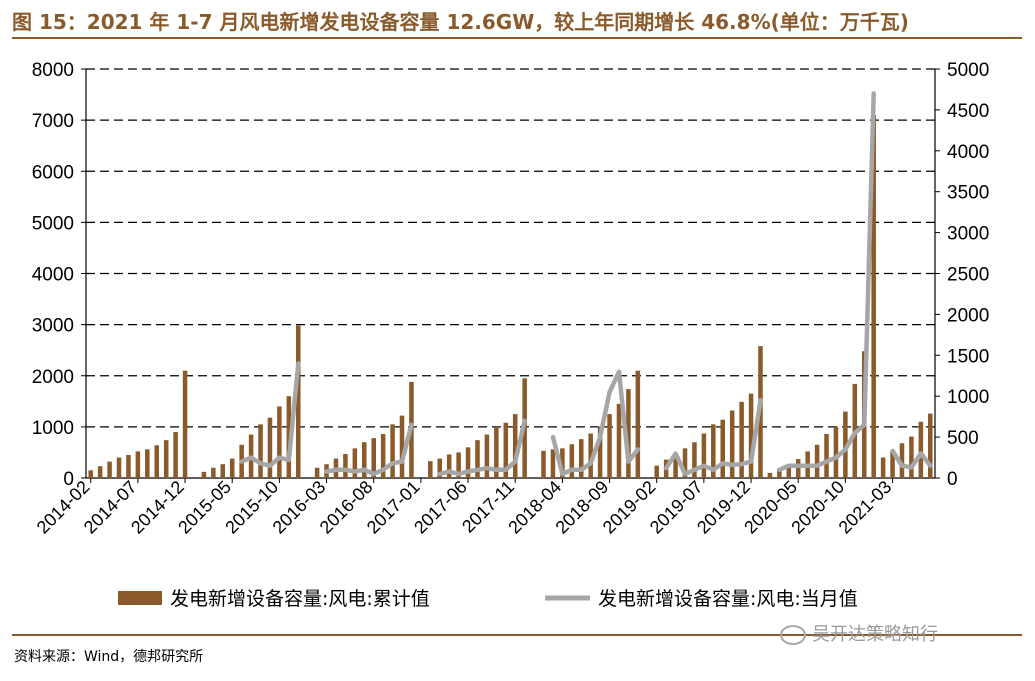 Image resolution: width=1035 pixels, height=681 pixels. I want to click on title-underline, so click(517, 38).